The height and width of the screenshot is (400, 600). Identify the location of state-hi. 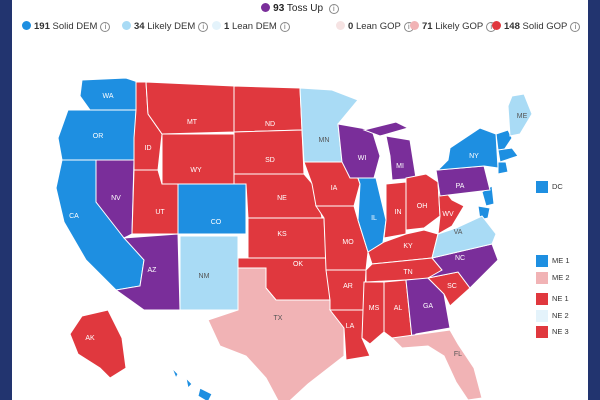
(192, 383).